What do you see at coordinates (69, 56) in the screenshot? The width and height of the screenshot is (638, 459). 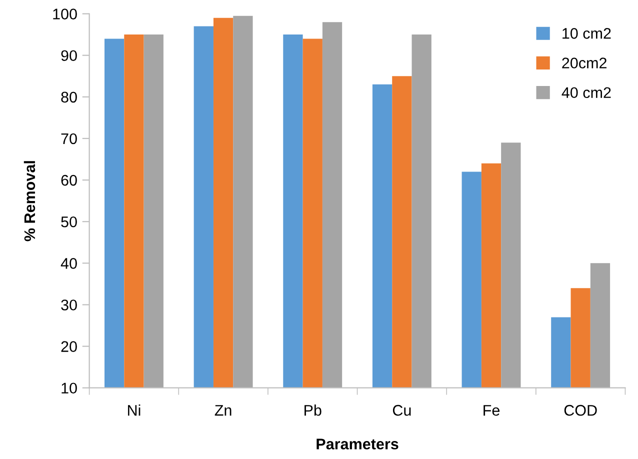 I see `y-tick-label: 90` at bounding box center [69, 56].